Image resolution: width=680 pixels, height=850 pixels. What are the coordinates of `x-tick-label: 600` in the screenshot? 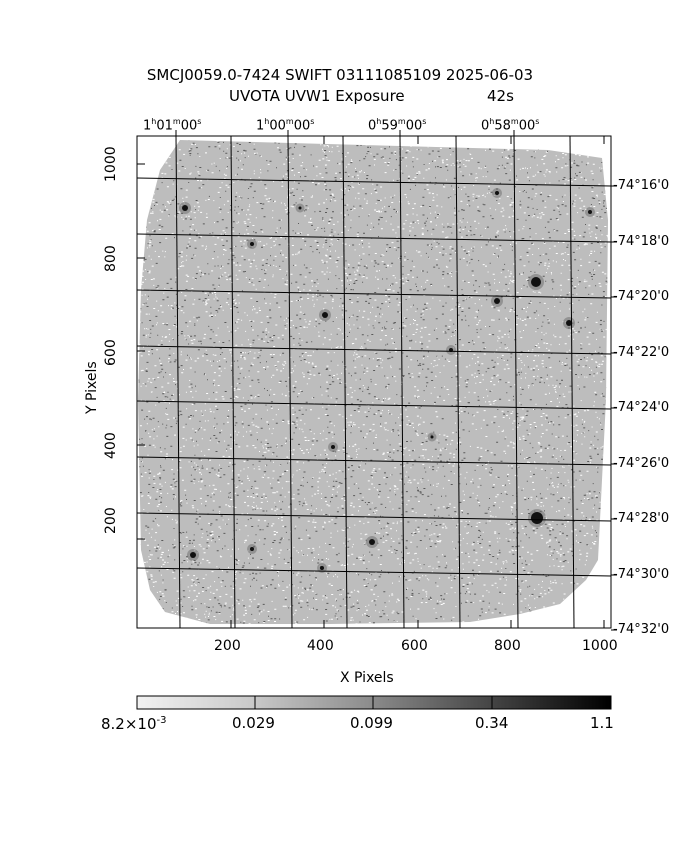 It's located at (414, 646).